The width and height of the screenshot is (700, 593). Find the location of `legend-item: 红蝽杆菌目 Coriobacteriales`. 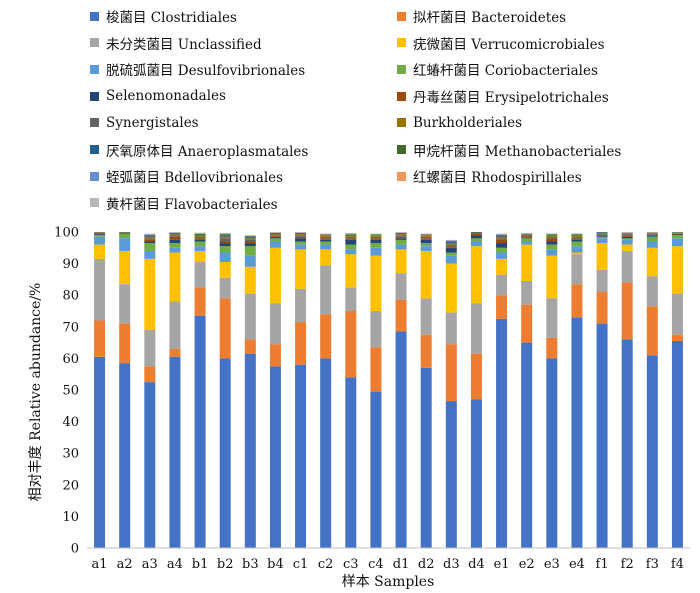

legend-item: 红蝽杆菌目 Coriobacteriales is located at coordinates (497, 69).